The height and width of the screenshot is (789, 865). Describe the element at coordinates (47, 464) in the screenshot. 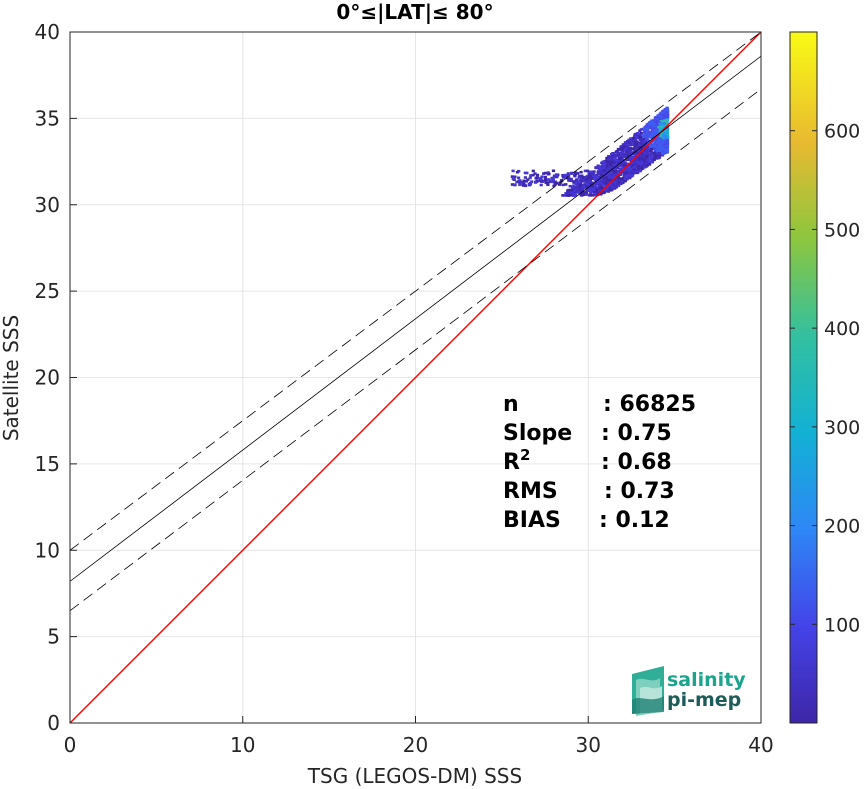

I see `y-tick-label: 15` at that location.